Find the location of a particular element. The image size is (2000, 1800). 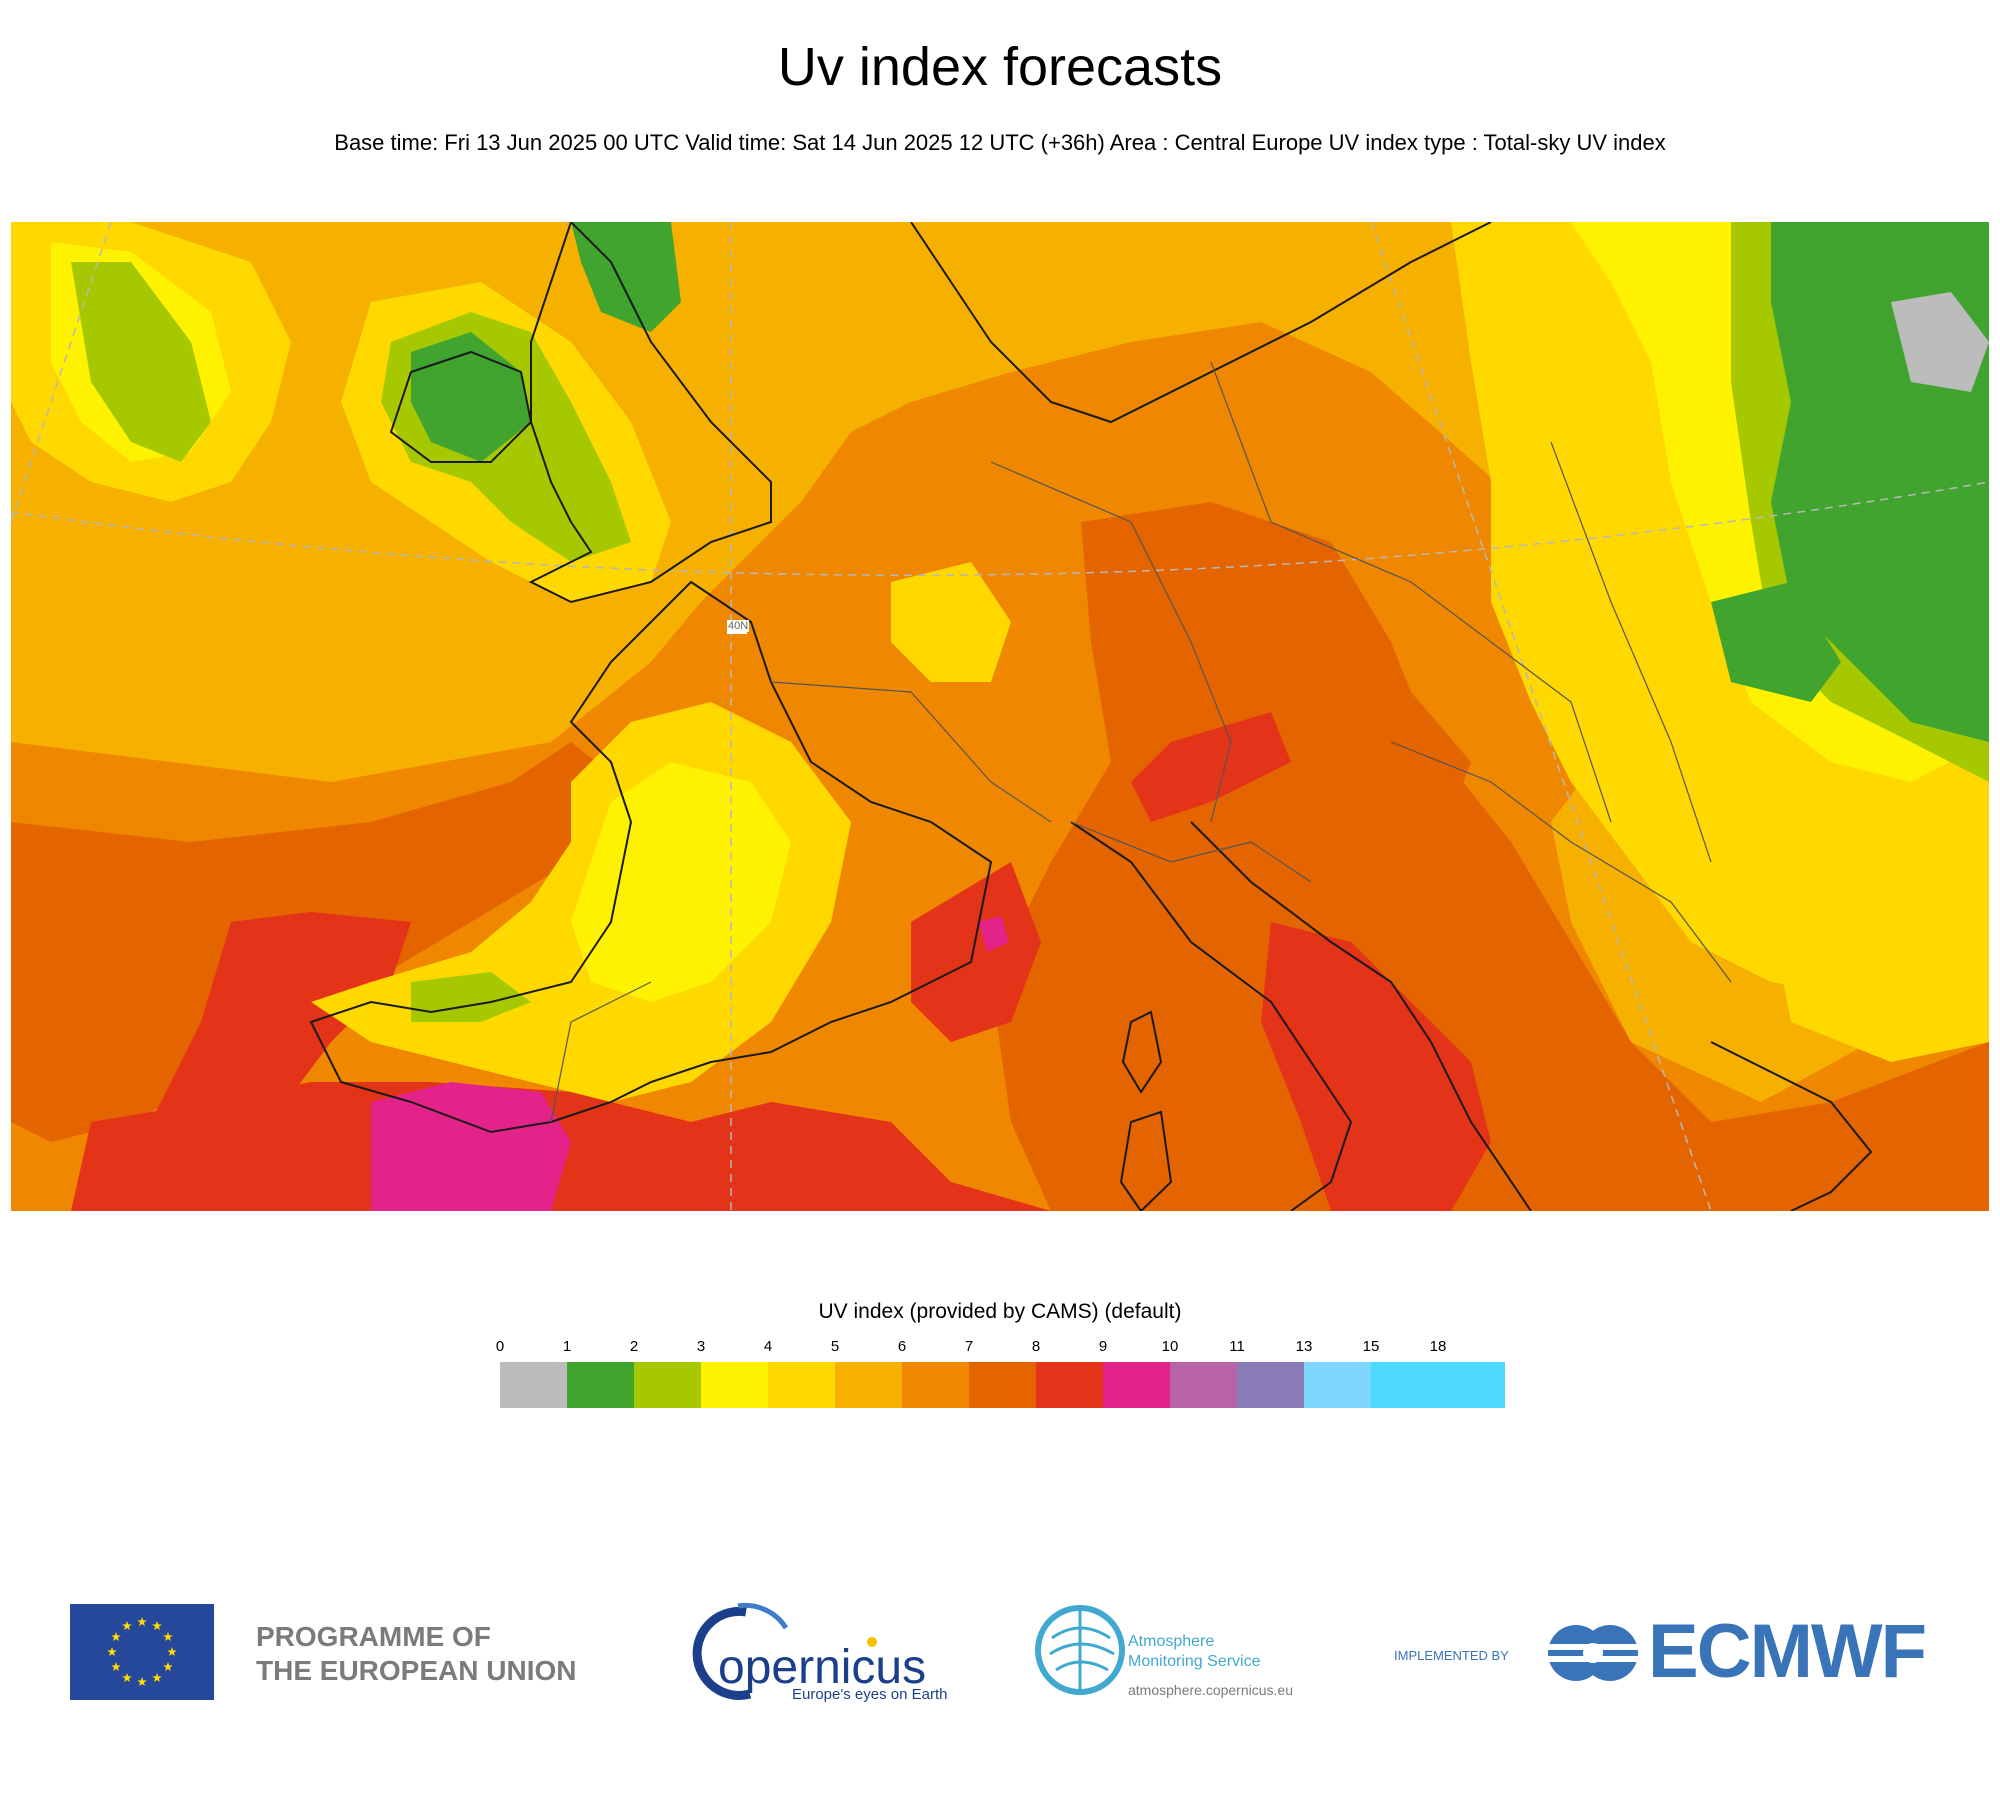

legend-colorbar is located at coordinates (1002, 1385).